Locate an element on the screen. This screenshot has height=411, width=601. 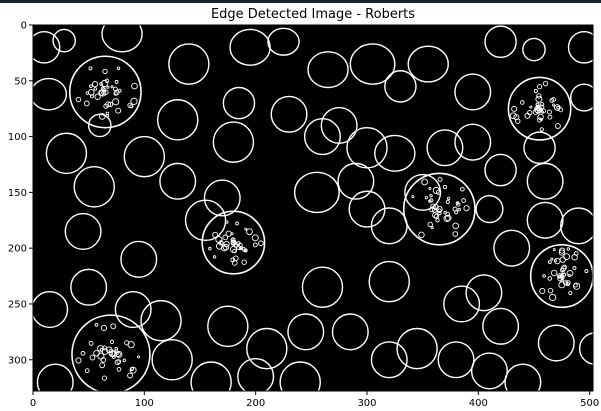
y-tick-label: 100 is located at coordinates (17, 137).